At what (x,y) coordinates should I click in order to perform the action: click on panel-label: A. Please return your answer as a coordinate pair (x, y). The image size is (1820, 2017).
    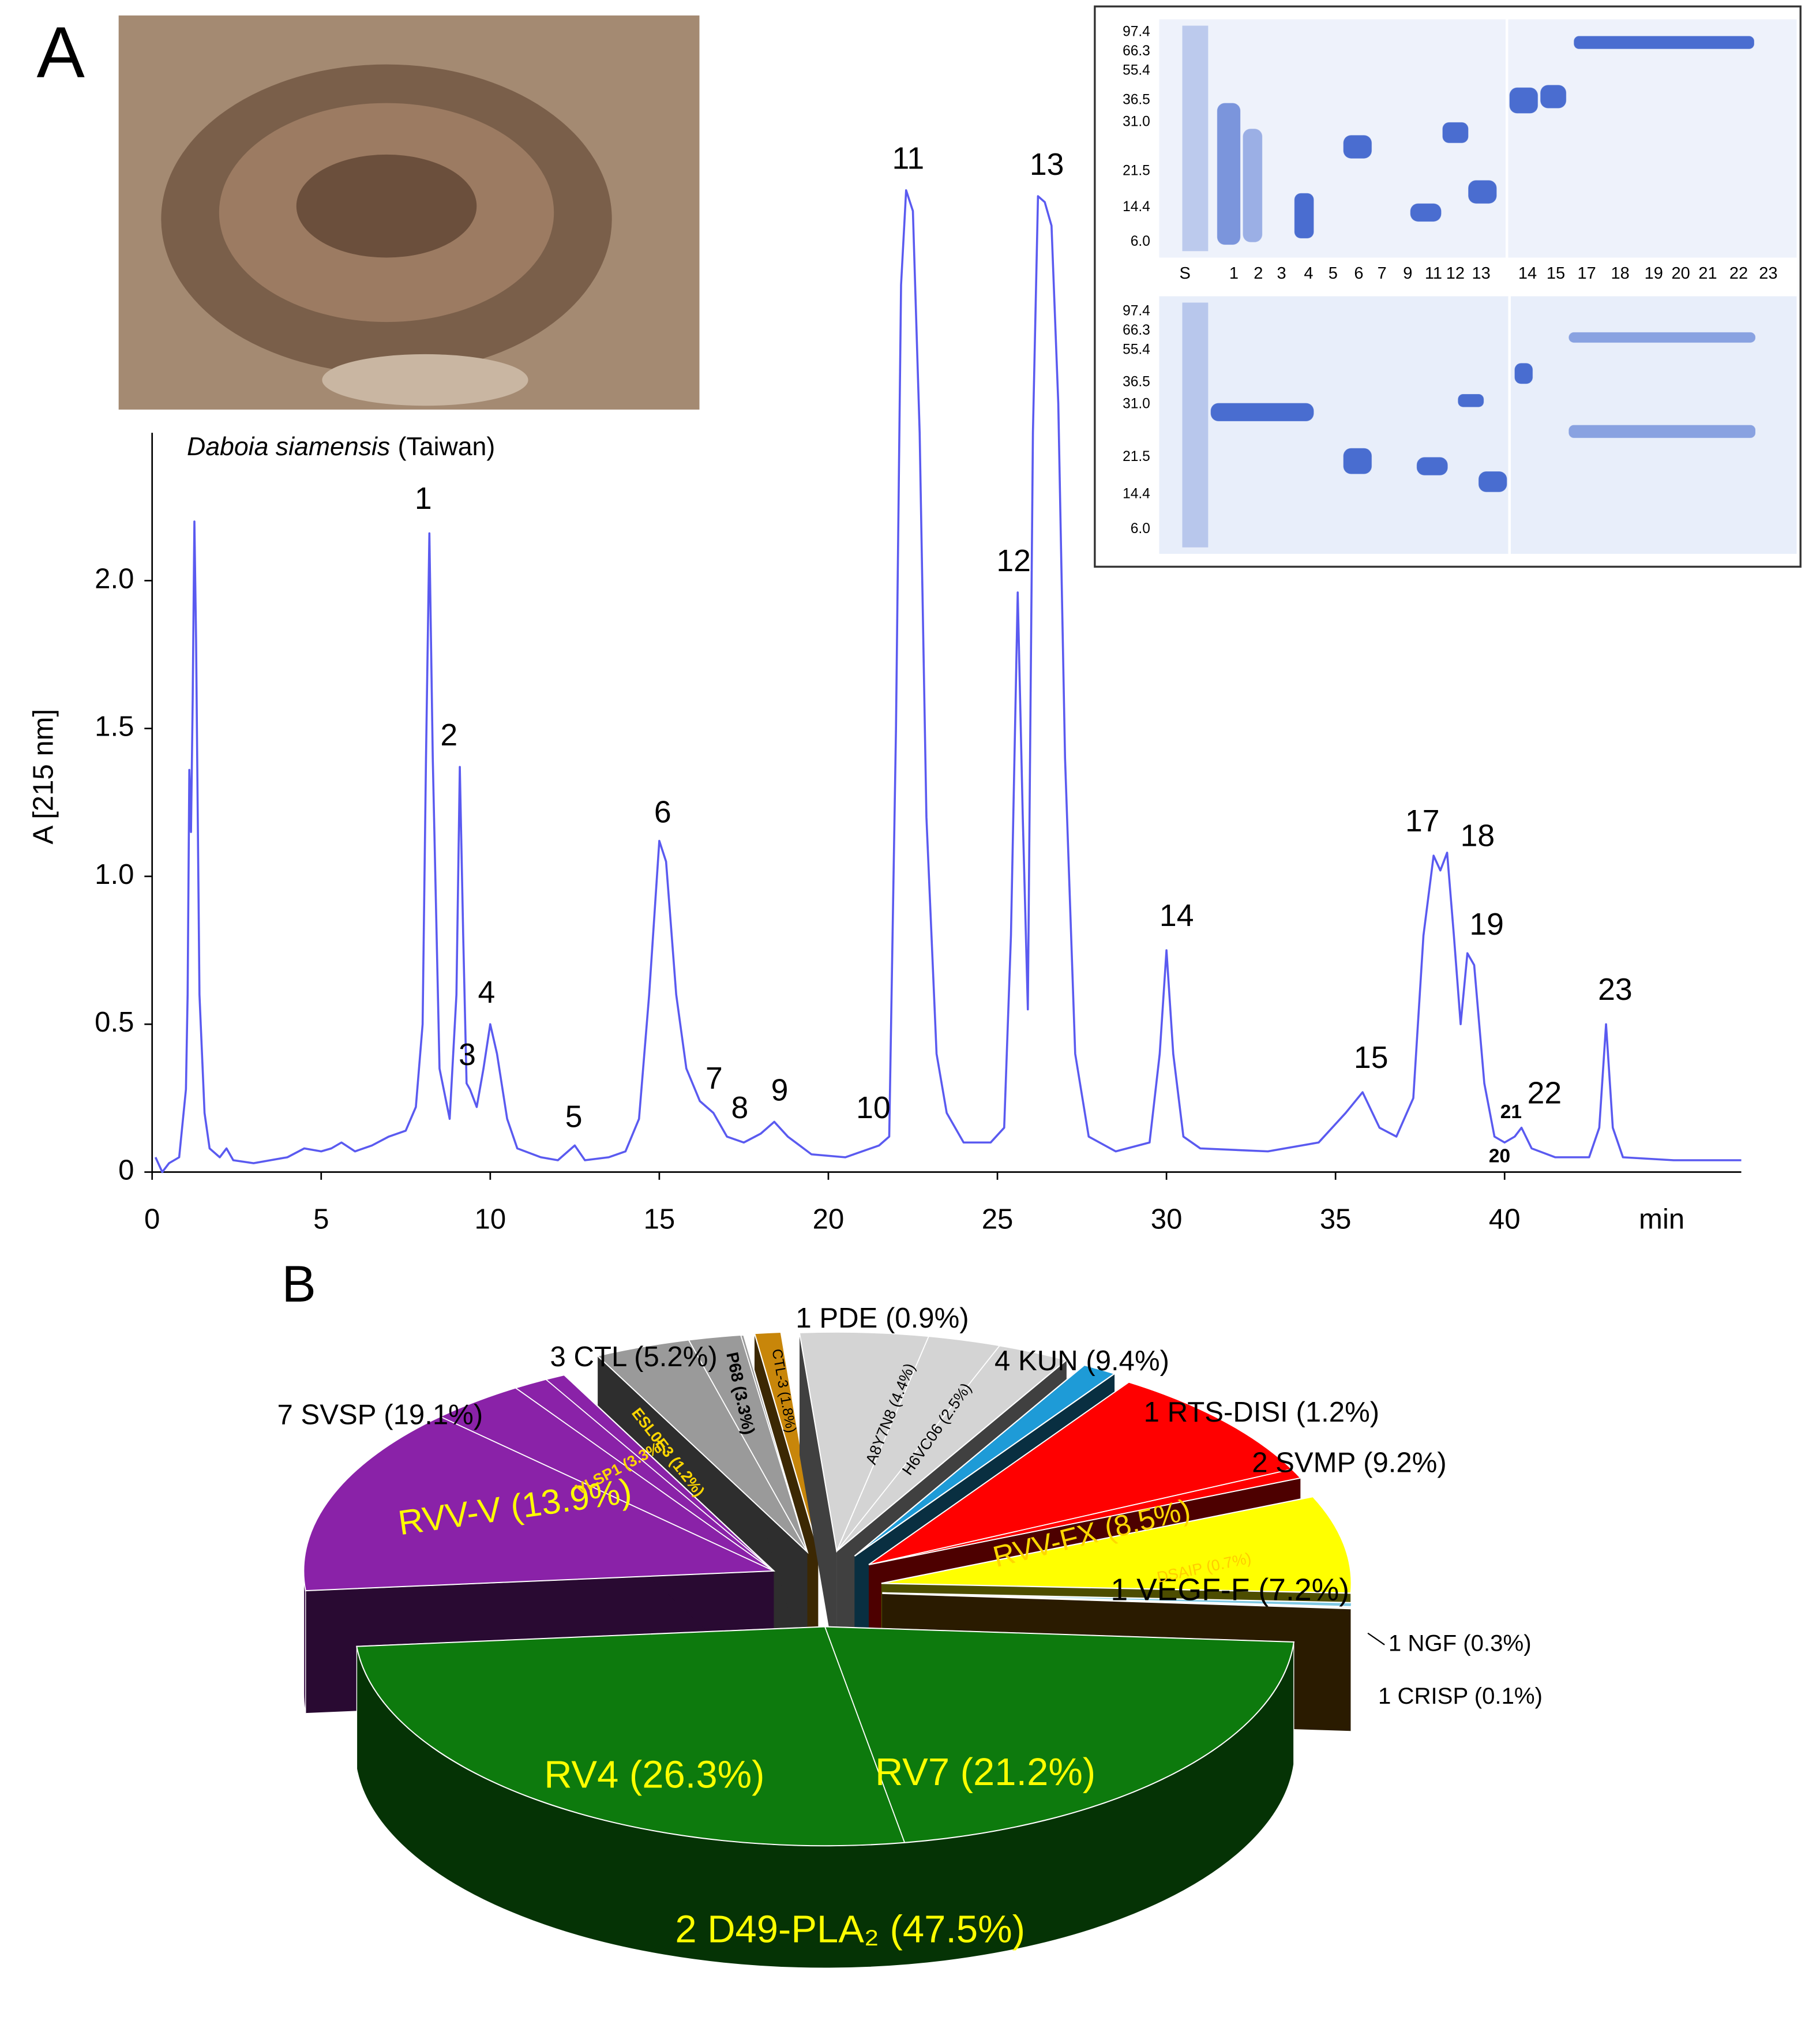
    Looking at the image, I should click on (61, 52).